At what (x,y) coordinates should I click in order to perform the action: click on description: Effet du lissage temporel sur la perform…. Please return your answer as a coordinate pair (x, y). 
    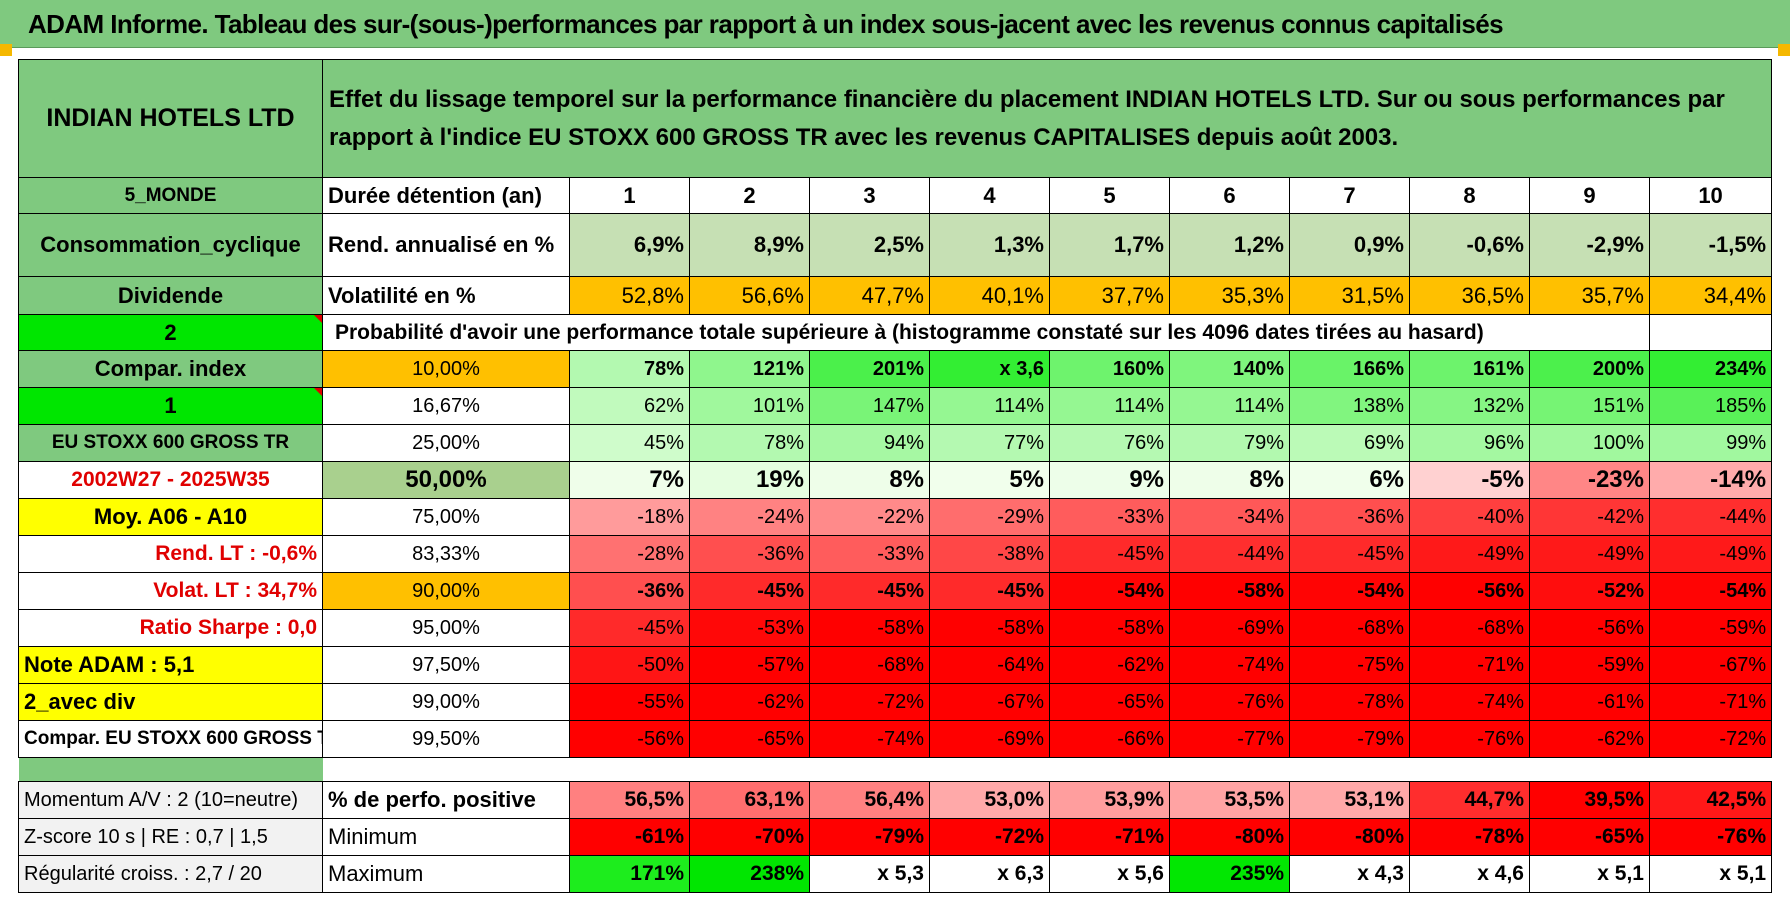
    Looking at the image, I should click on (1047, 118).